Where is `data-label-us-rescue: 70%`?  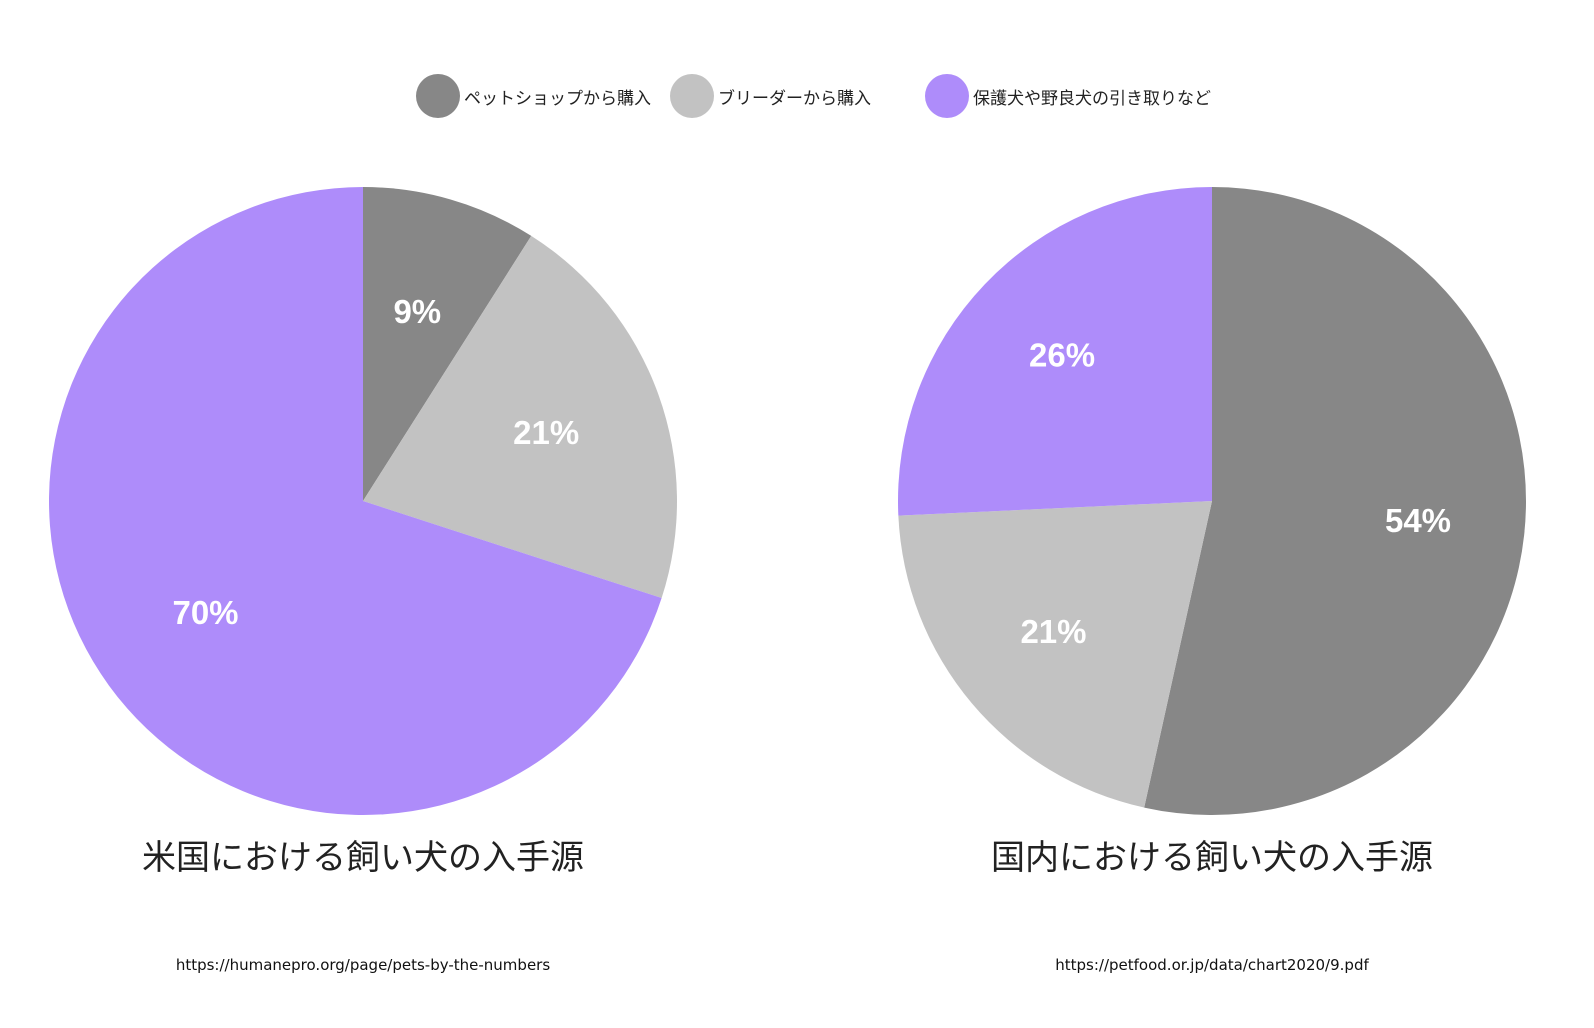
data-label-us-rescue: 70% is located at coordinates (205, 612).